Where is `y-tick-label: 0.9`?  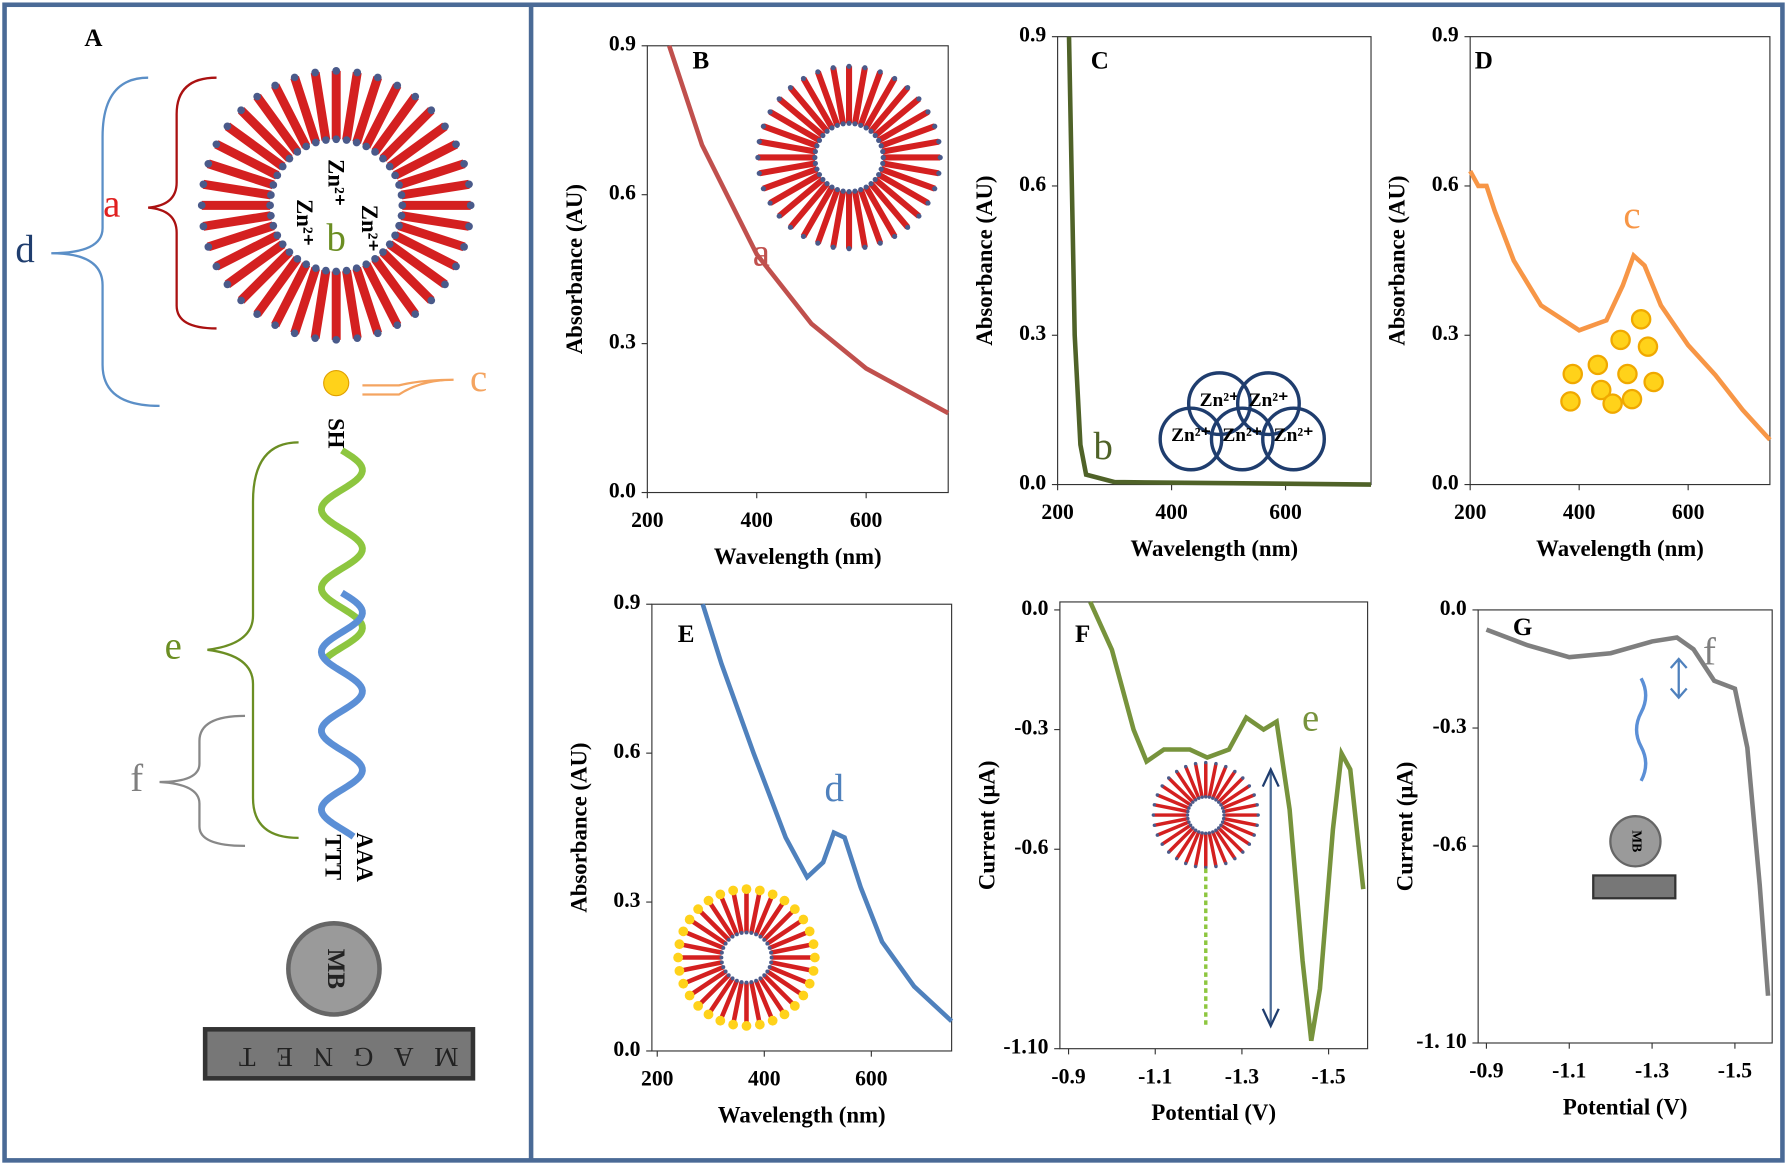 y-tick-label: 0.9 is located at coordinates (622, 44).